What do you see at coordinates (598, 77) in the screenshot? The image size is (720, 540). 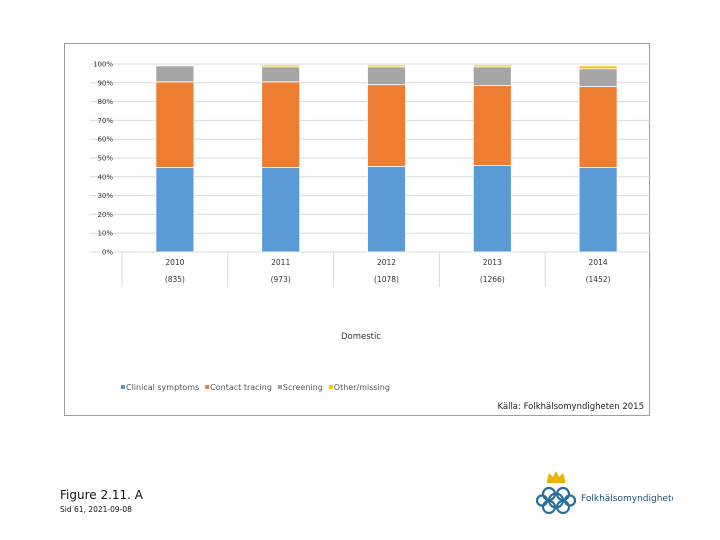 I see `bar-segment-screening-2014` at bounding box center [598, 77].